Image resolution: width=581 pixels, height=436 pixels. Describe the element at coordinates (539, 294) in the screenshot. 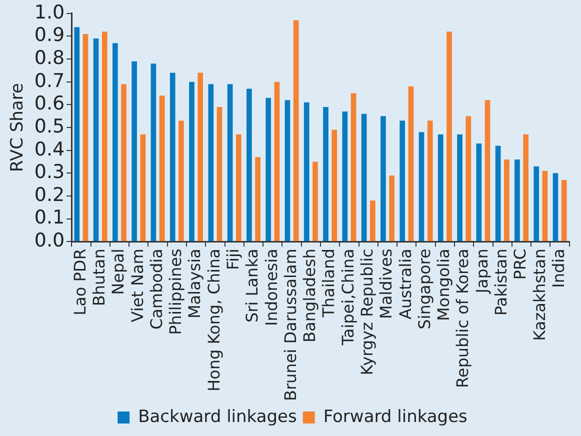

I see `x-tick-label: Kazakhstan` at that location.